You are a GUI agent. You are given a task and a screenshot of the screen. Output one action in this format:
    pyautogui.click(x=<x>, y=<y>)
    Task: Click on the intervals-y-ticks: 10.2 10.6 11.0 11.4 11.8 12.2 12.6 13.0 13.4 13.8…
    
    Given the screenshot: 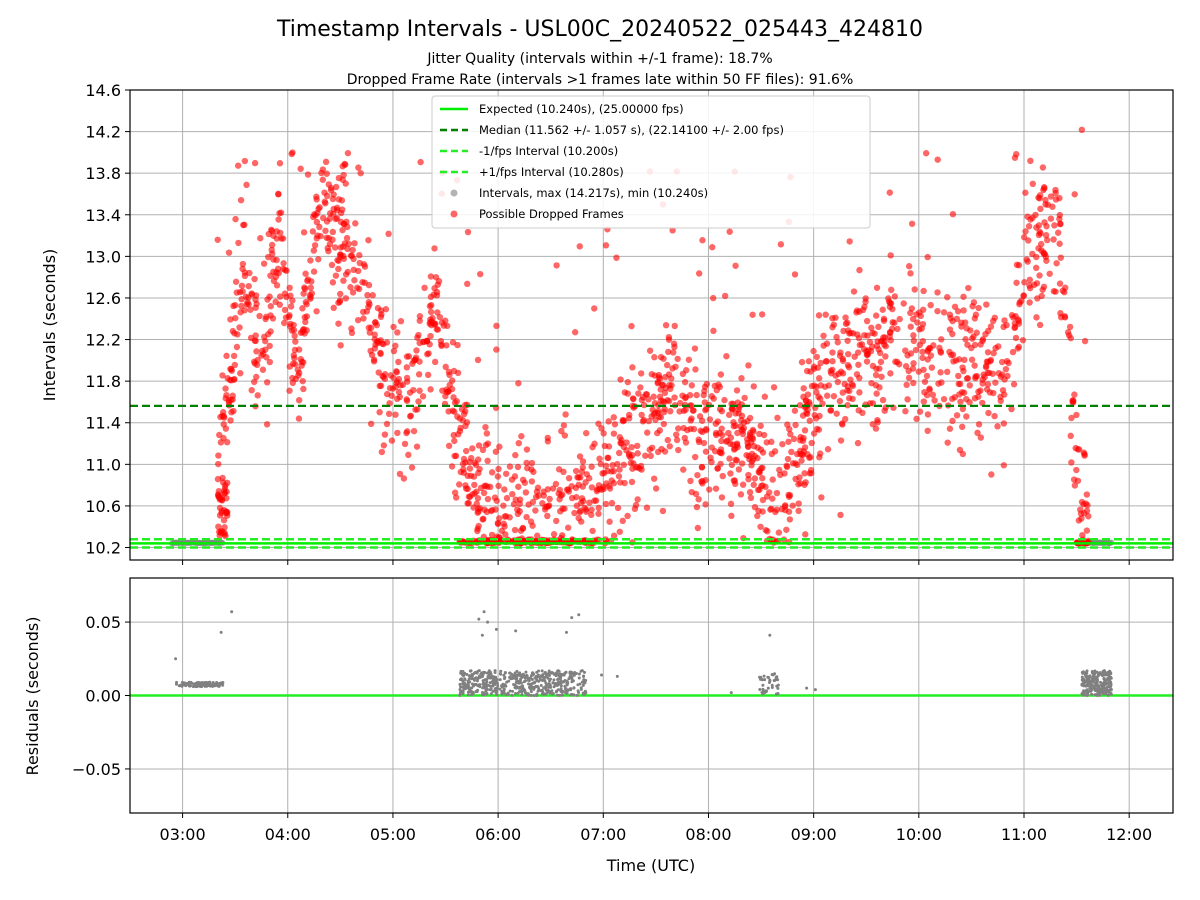 What is the action you would take?
    pyautogui.click(x=107, y=319)
    